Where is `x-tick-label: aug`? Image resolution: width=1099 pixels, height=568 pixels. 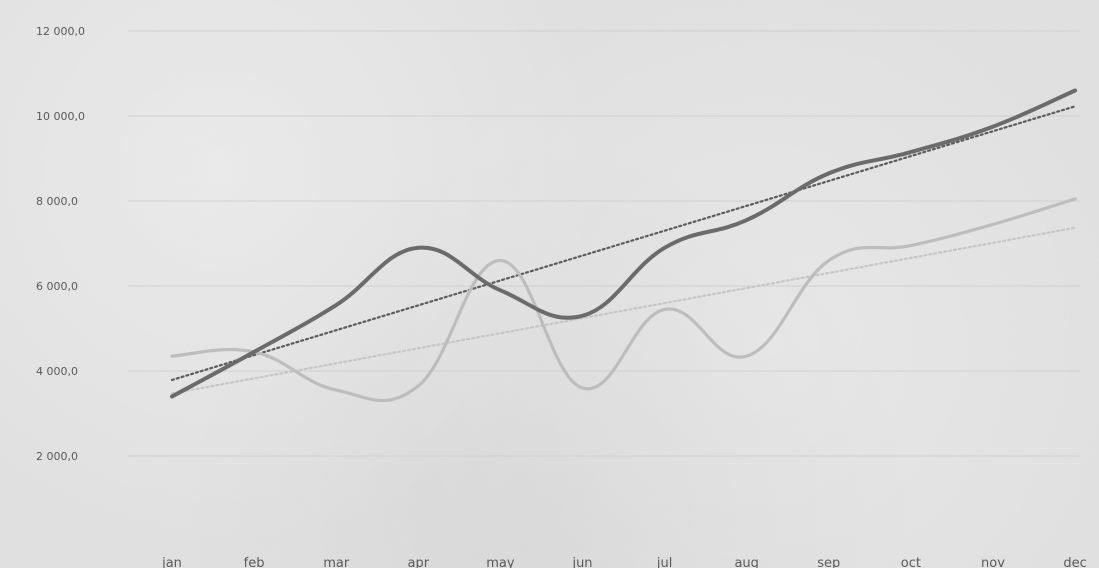 x-tick-label: aug is located at coordinates (746, 562).